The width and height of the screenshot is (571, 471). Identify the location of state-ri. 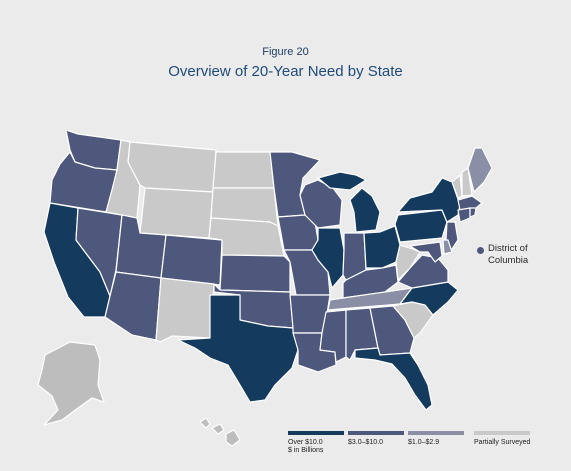
(473, 212).